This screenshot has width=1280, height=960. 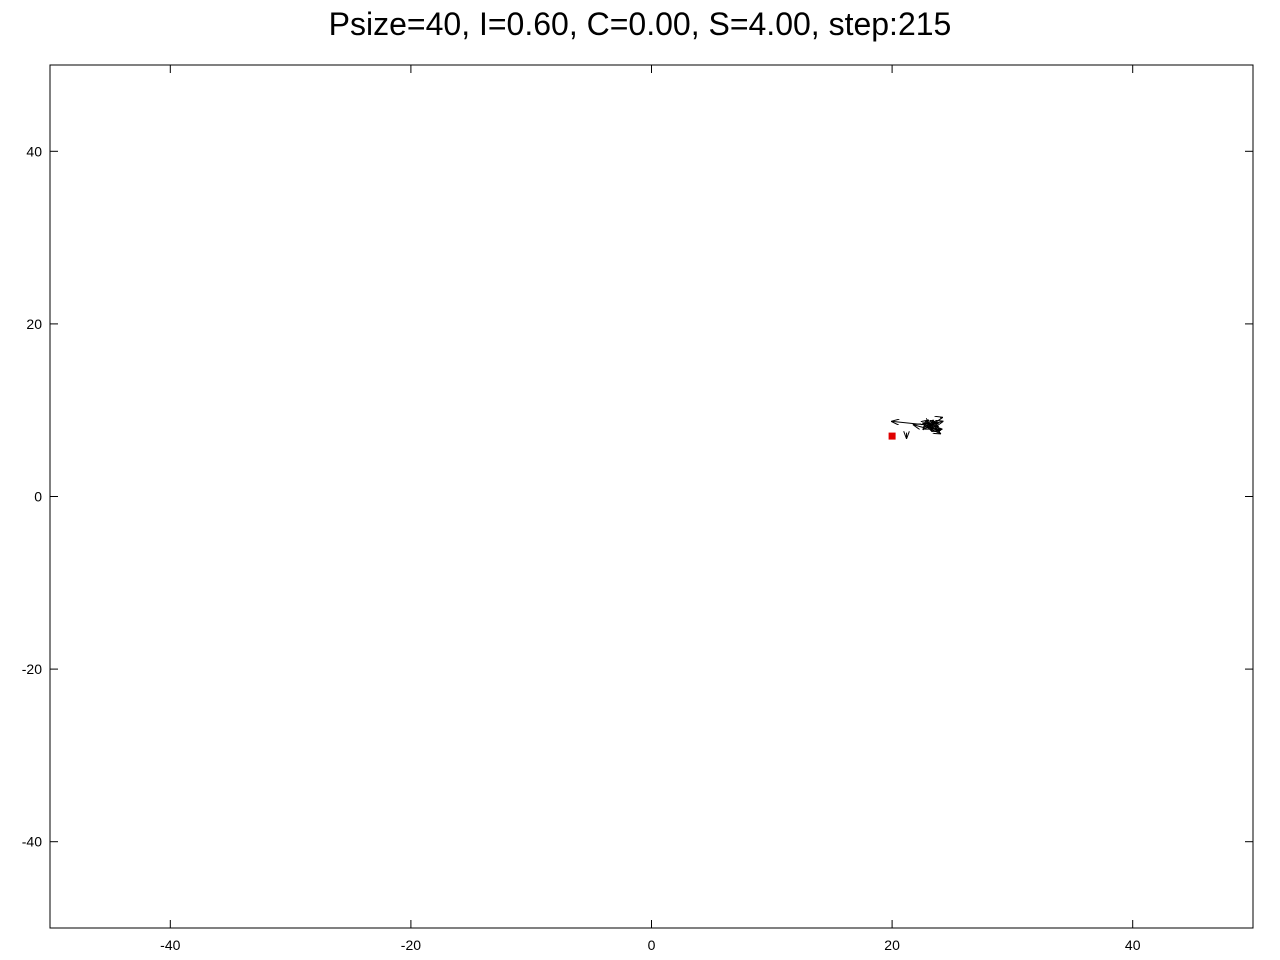 I want to click on y-tick-label: -20, so click(x=32, y=669).